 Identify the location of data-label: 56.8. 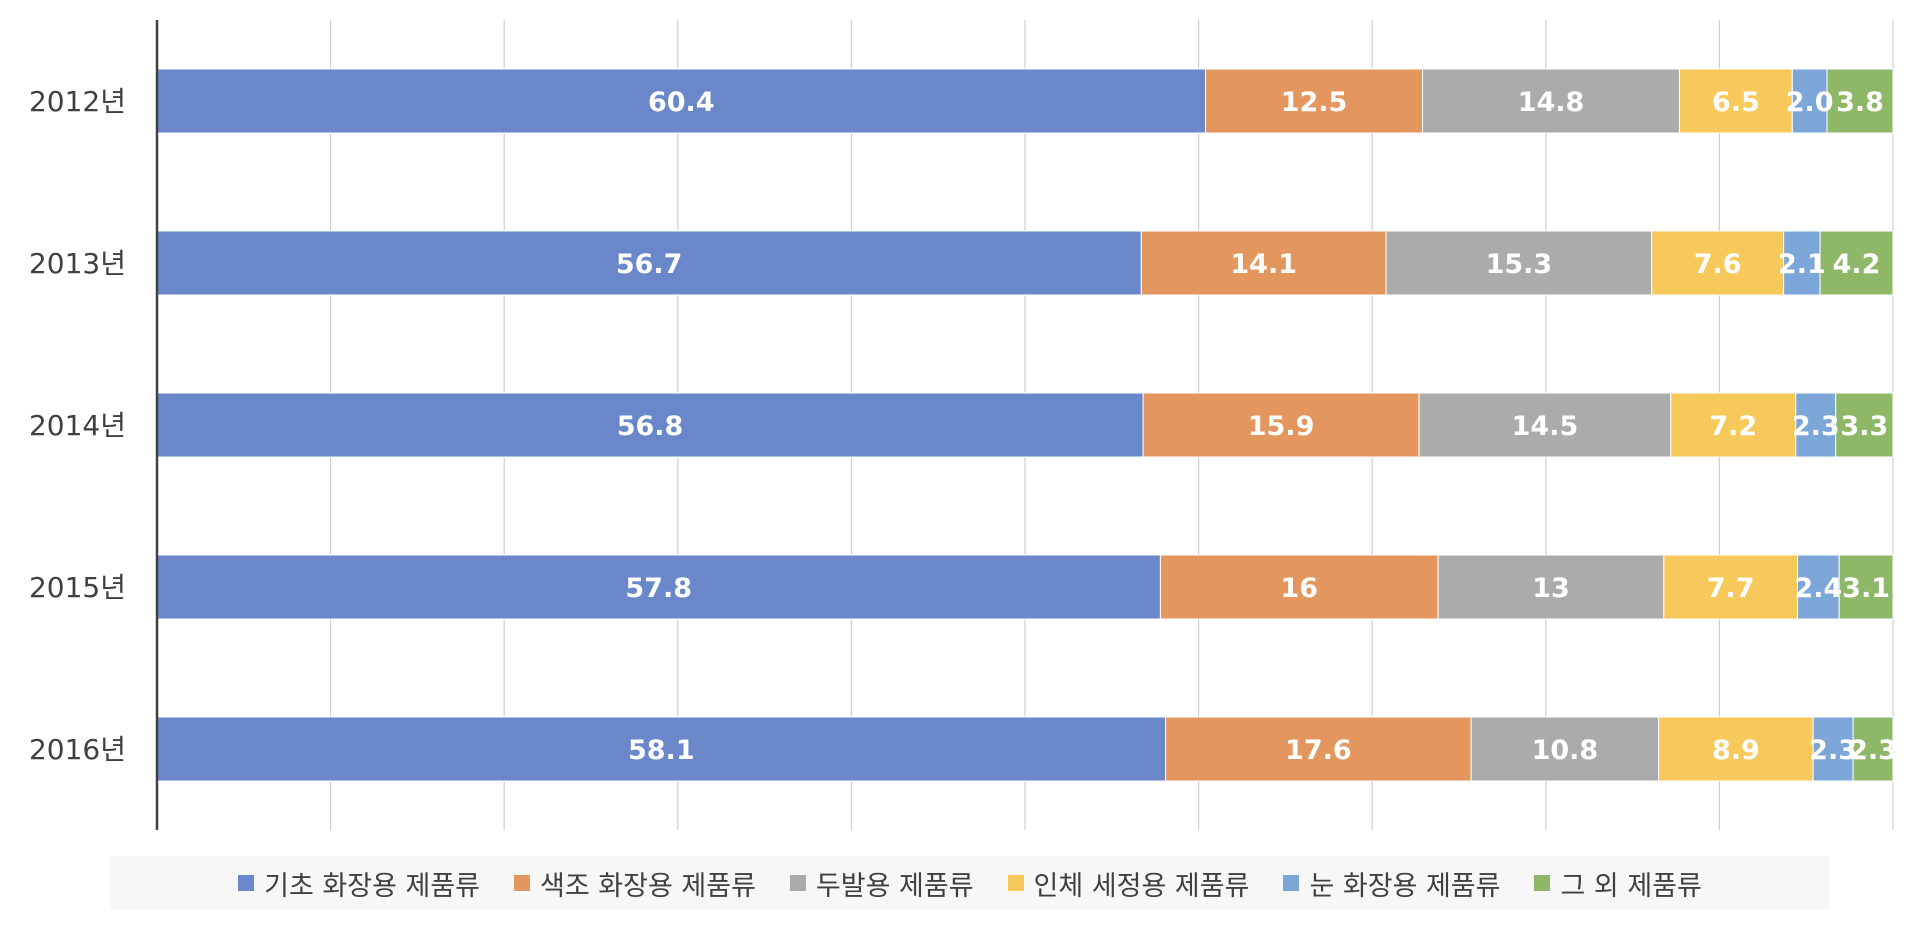
(650, 426).